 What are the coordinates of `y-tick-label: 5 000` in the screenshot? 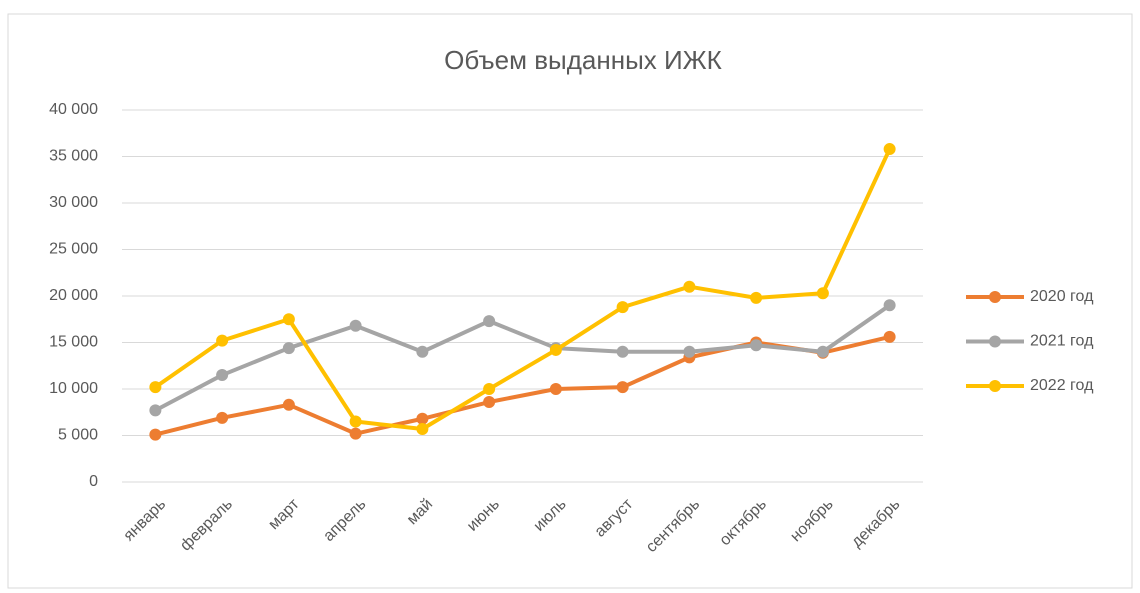 It's located at (78, 435).